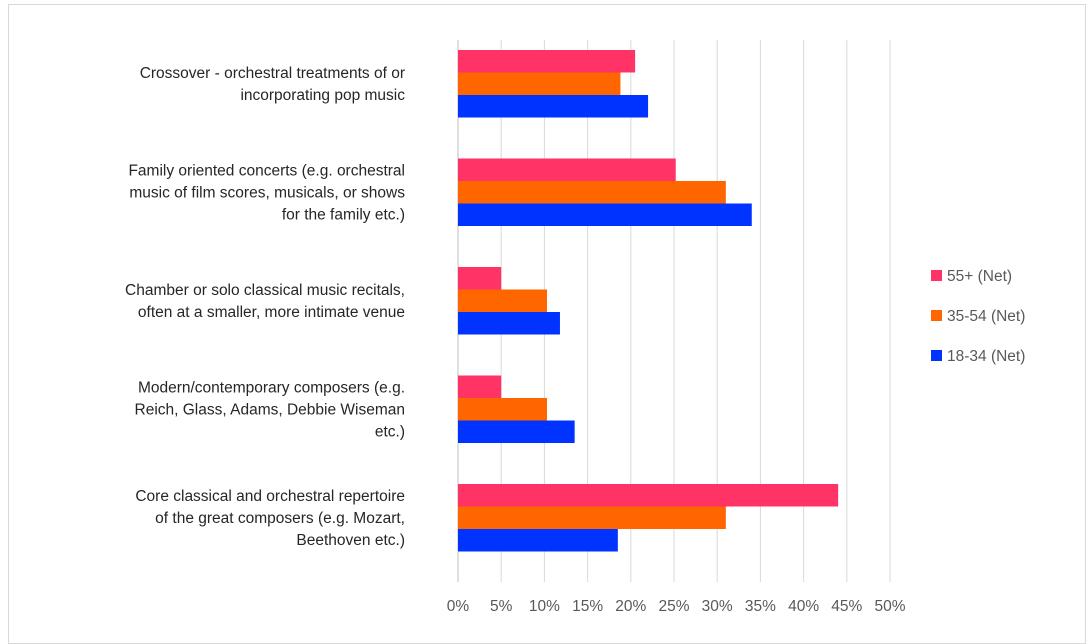 The image size is (1091, 644). What do you see at coordinates (480, 278) in the screenshot?
I see `bar-cat2-series0` at bounding box center [480, 278].